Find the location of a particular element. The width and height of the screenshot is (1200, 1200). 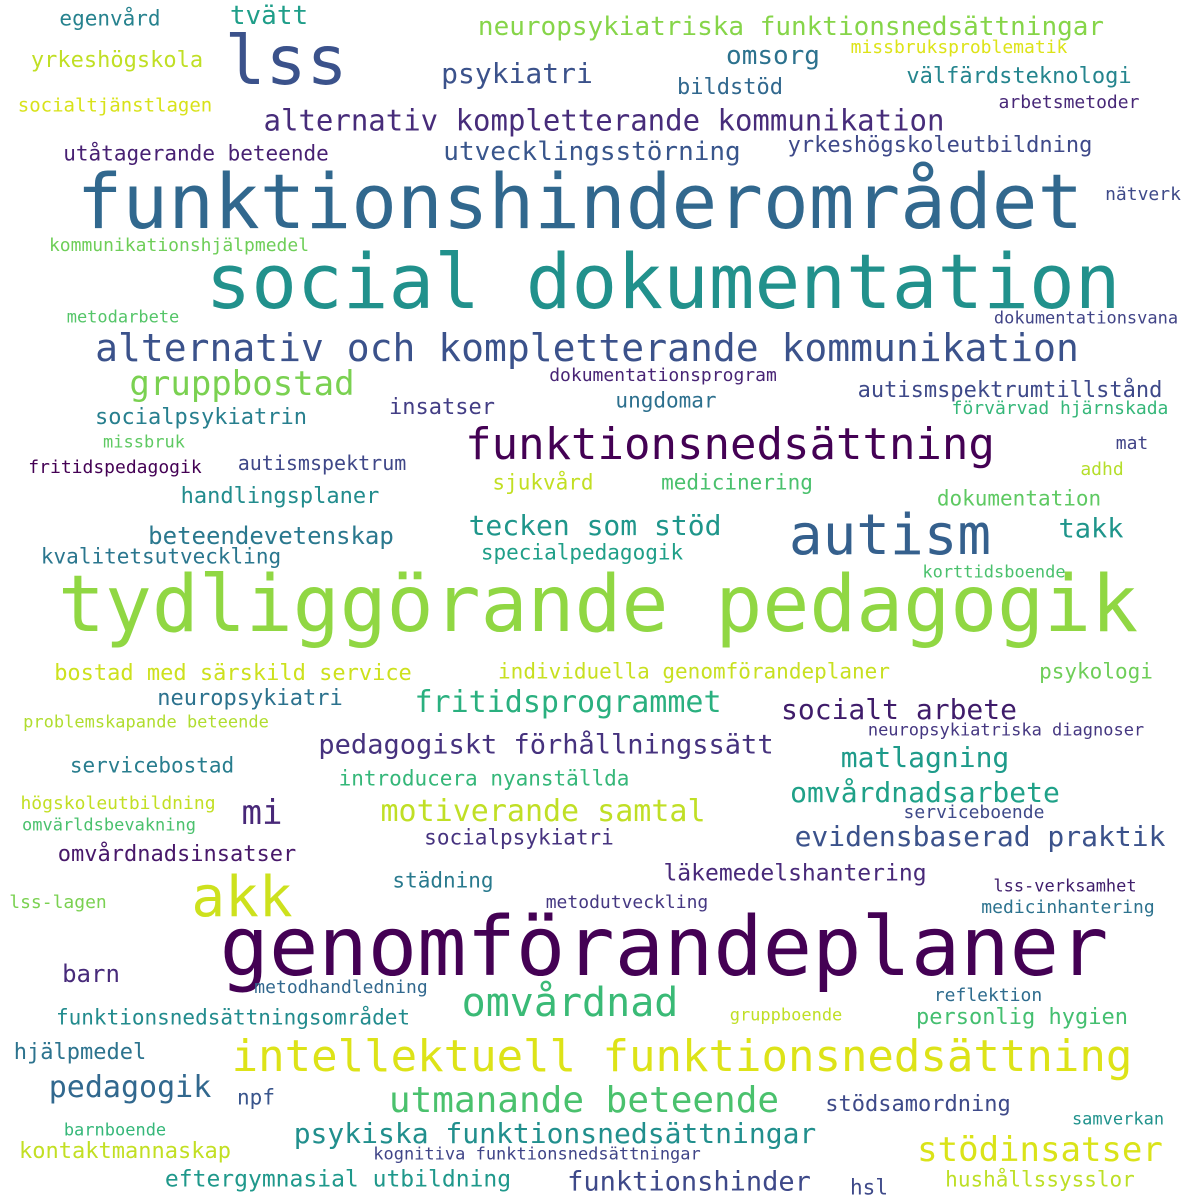

word: socialtjänstlagen is located at coordinates (115, 105).